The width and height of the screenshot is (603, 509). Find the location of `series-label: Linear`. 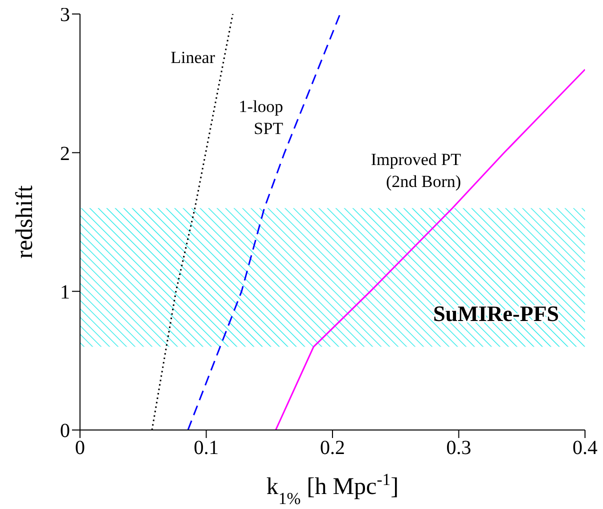

series-label: Linear is located at coordinates (193, 57).